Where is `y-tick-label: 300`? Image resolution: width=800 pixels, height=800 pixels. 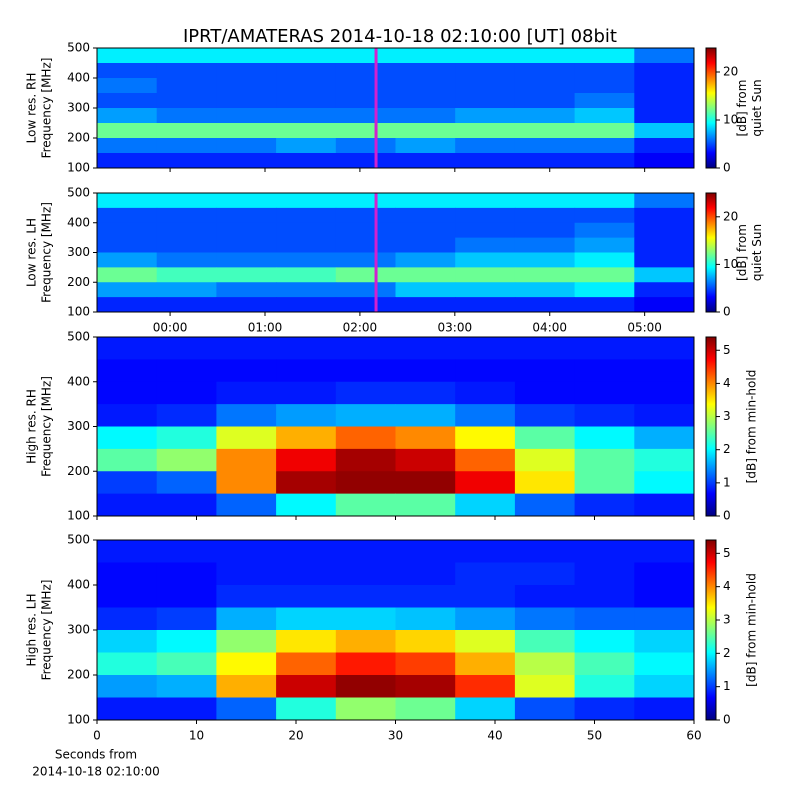
y-tick-label: 300 is located at coordinates (78, 108).